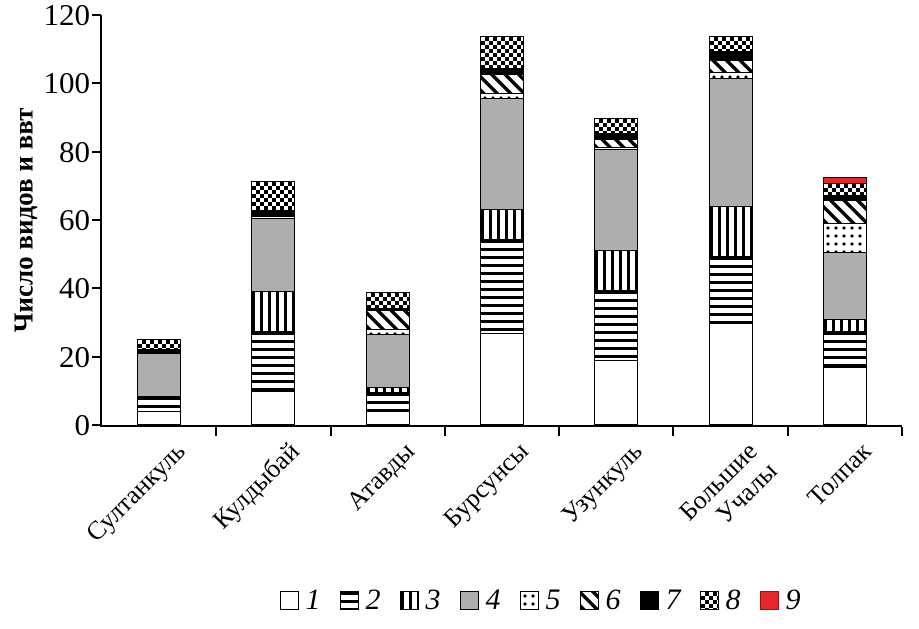  I want to click on legend-label: 4, so click(493, 599).